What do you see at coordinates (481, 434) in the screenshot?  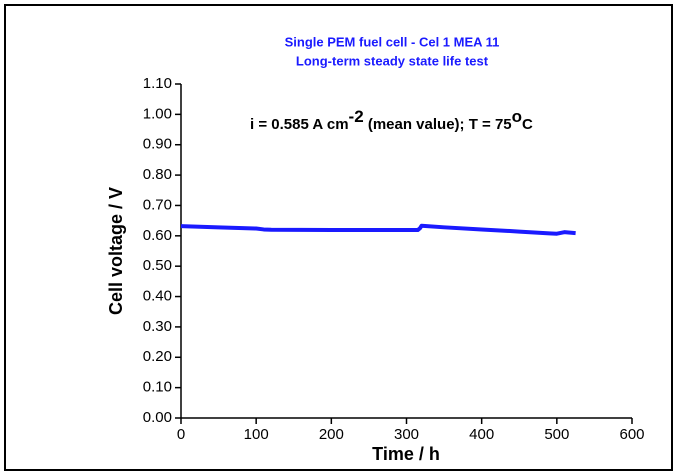 I see `x-tick-label: 400` at bounding box center [481, 434].